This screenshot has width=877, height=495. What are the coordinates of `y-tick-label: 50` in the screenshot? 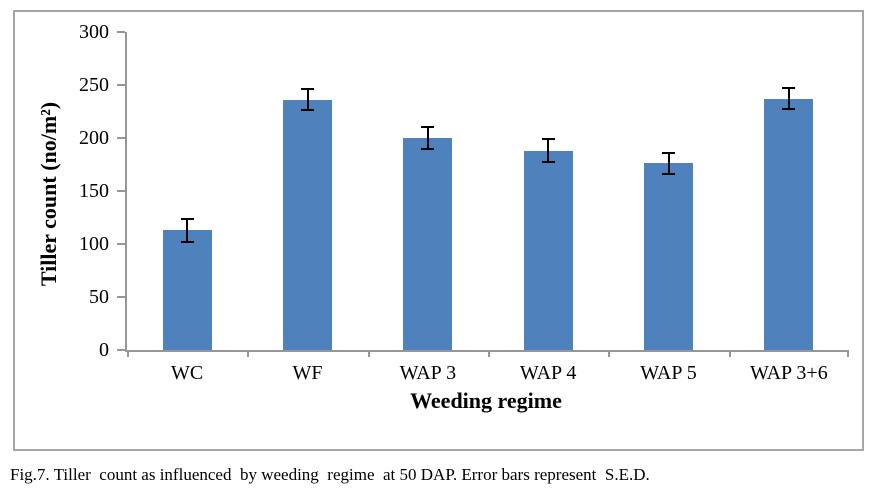 It's located at (99, 297).